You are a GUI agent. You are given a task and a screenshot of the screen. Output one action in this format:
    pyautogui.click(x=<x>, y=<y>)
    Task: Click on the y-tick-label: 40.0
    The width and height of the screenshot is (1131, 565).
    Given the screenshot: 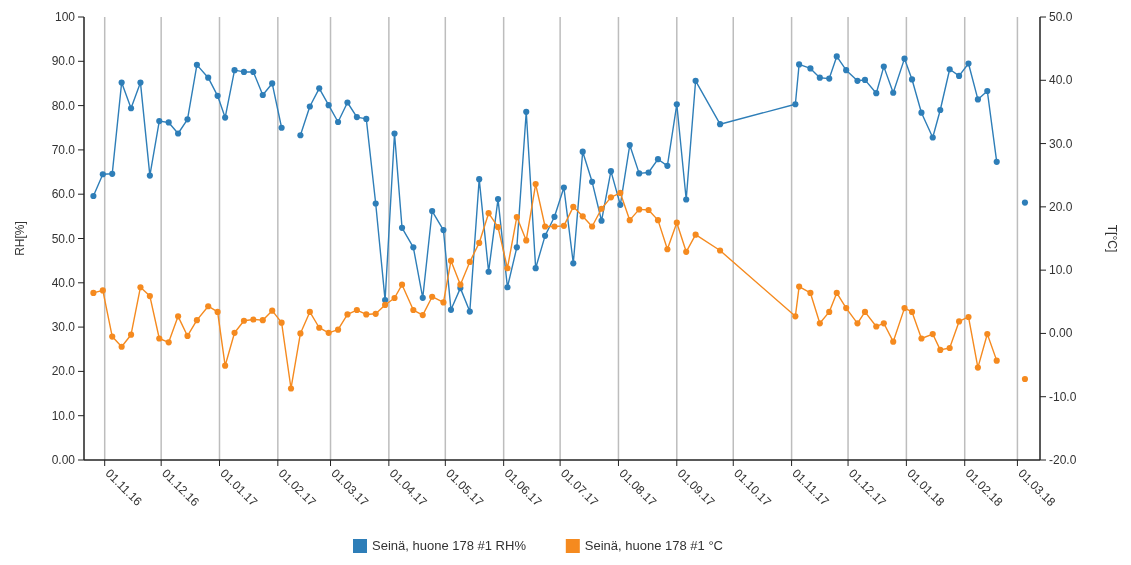 What is the action you would take?
    pyautogui.click(x=63, y=282)
    